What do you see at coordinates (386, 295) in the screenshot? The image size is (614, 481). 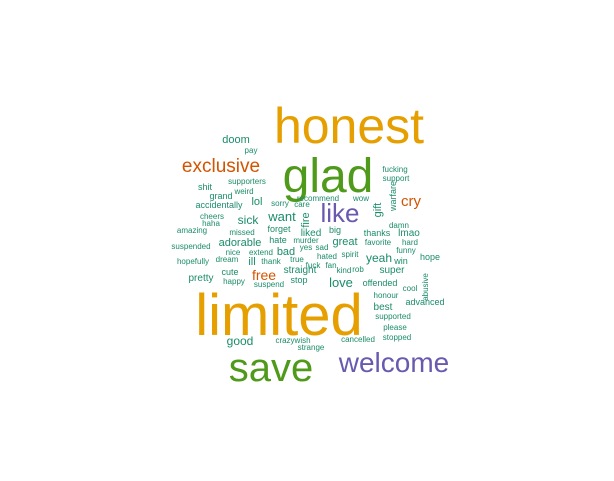 I see `word-honour: honour` at bounding box center [386, 295].